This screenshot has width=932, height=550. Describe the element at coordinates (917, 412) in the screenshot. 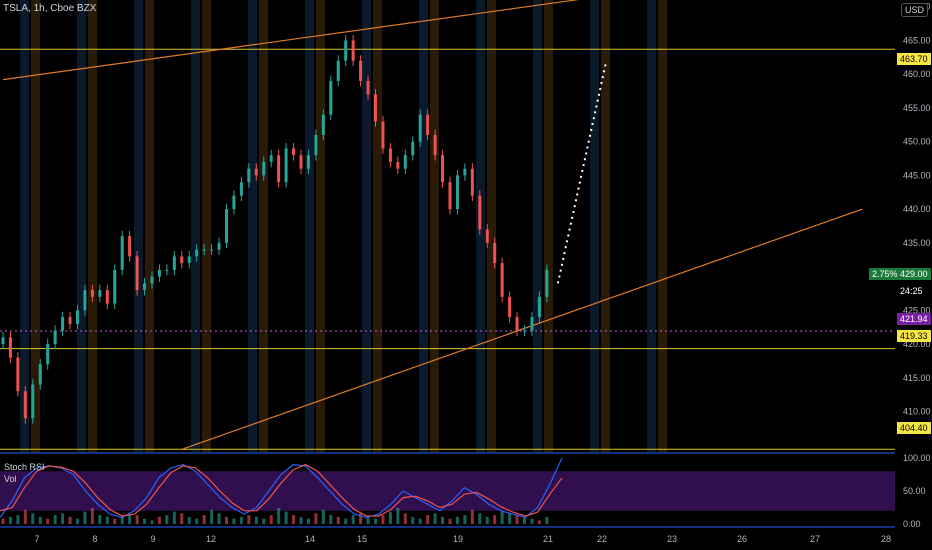

I see `y-tick-label: 410.00` at that location.